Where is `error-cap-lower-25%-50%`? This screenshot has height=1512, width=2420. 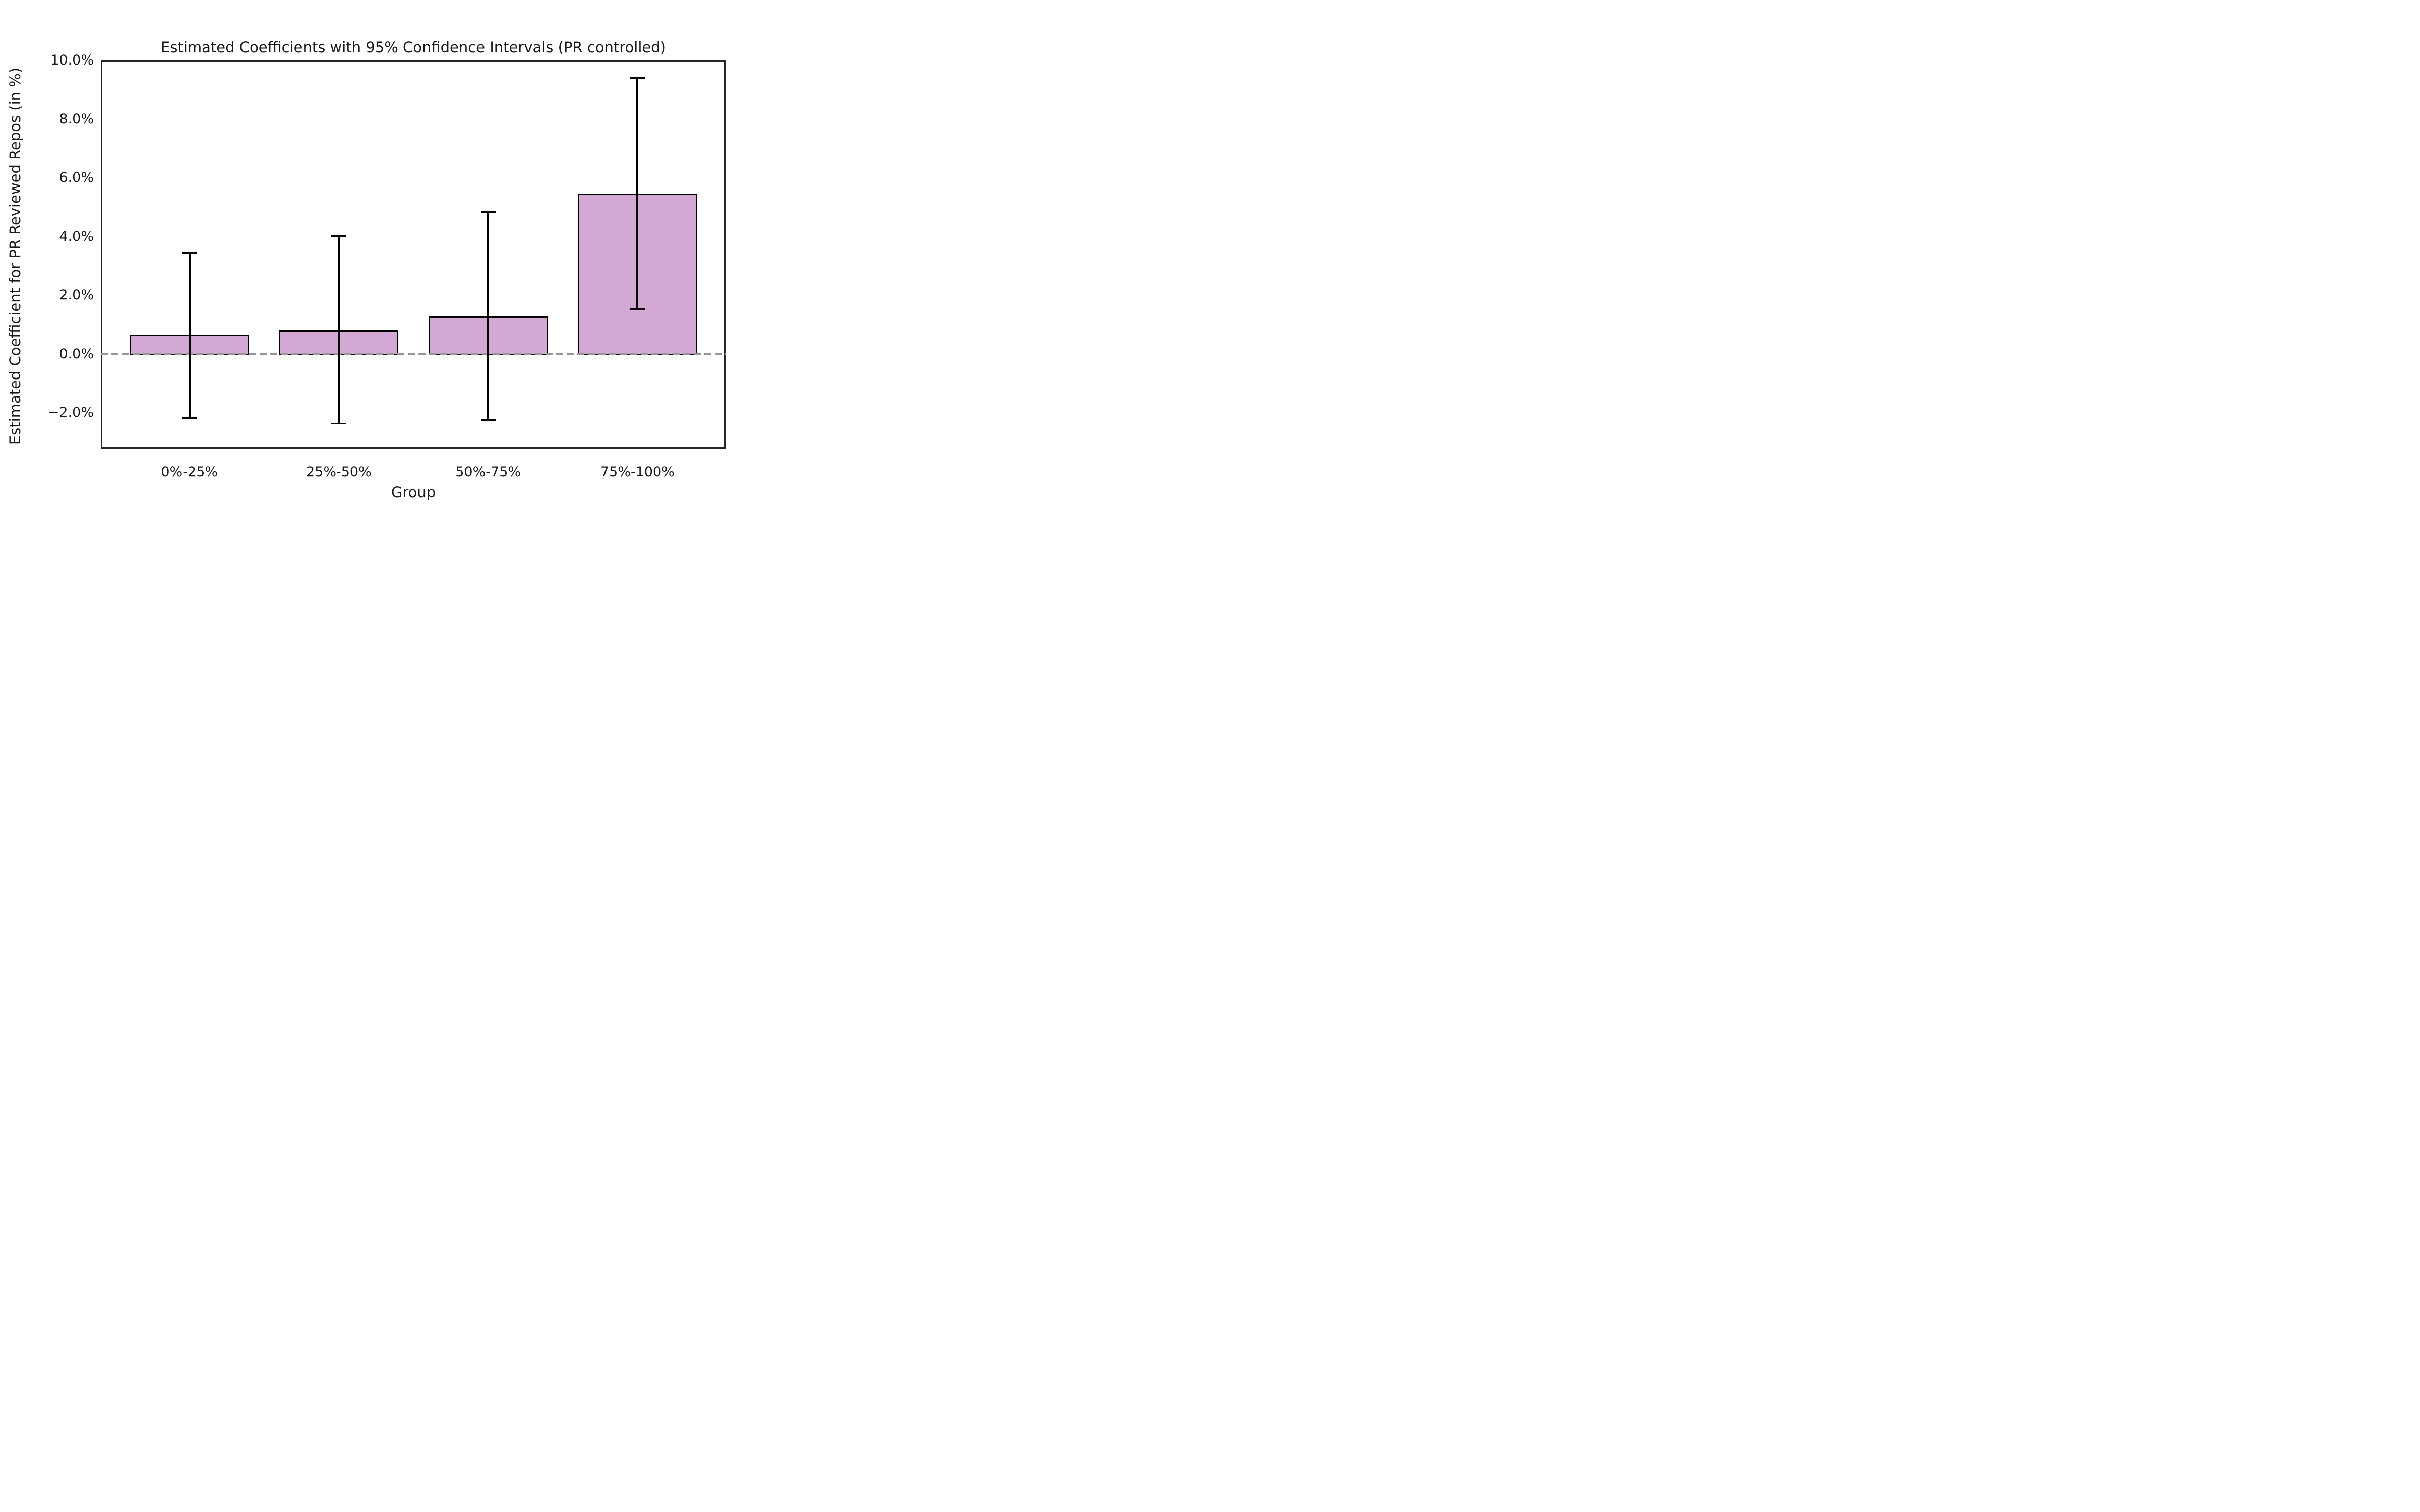
error-cap-lower-25%-50% is located at coordinates (338, 424).